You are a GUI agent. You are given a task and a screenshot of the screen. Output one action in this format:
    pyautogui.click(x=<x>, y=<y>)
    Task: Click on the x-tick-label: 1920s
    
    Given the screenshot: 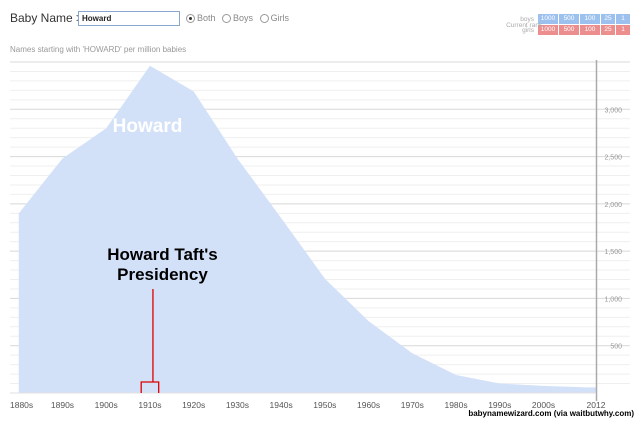 What is the action you would take?
    pyautogui.click(x=193, y=405)
    